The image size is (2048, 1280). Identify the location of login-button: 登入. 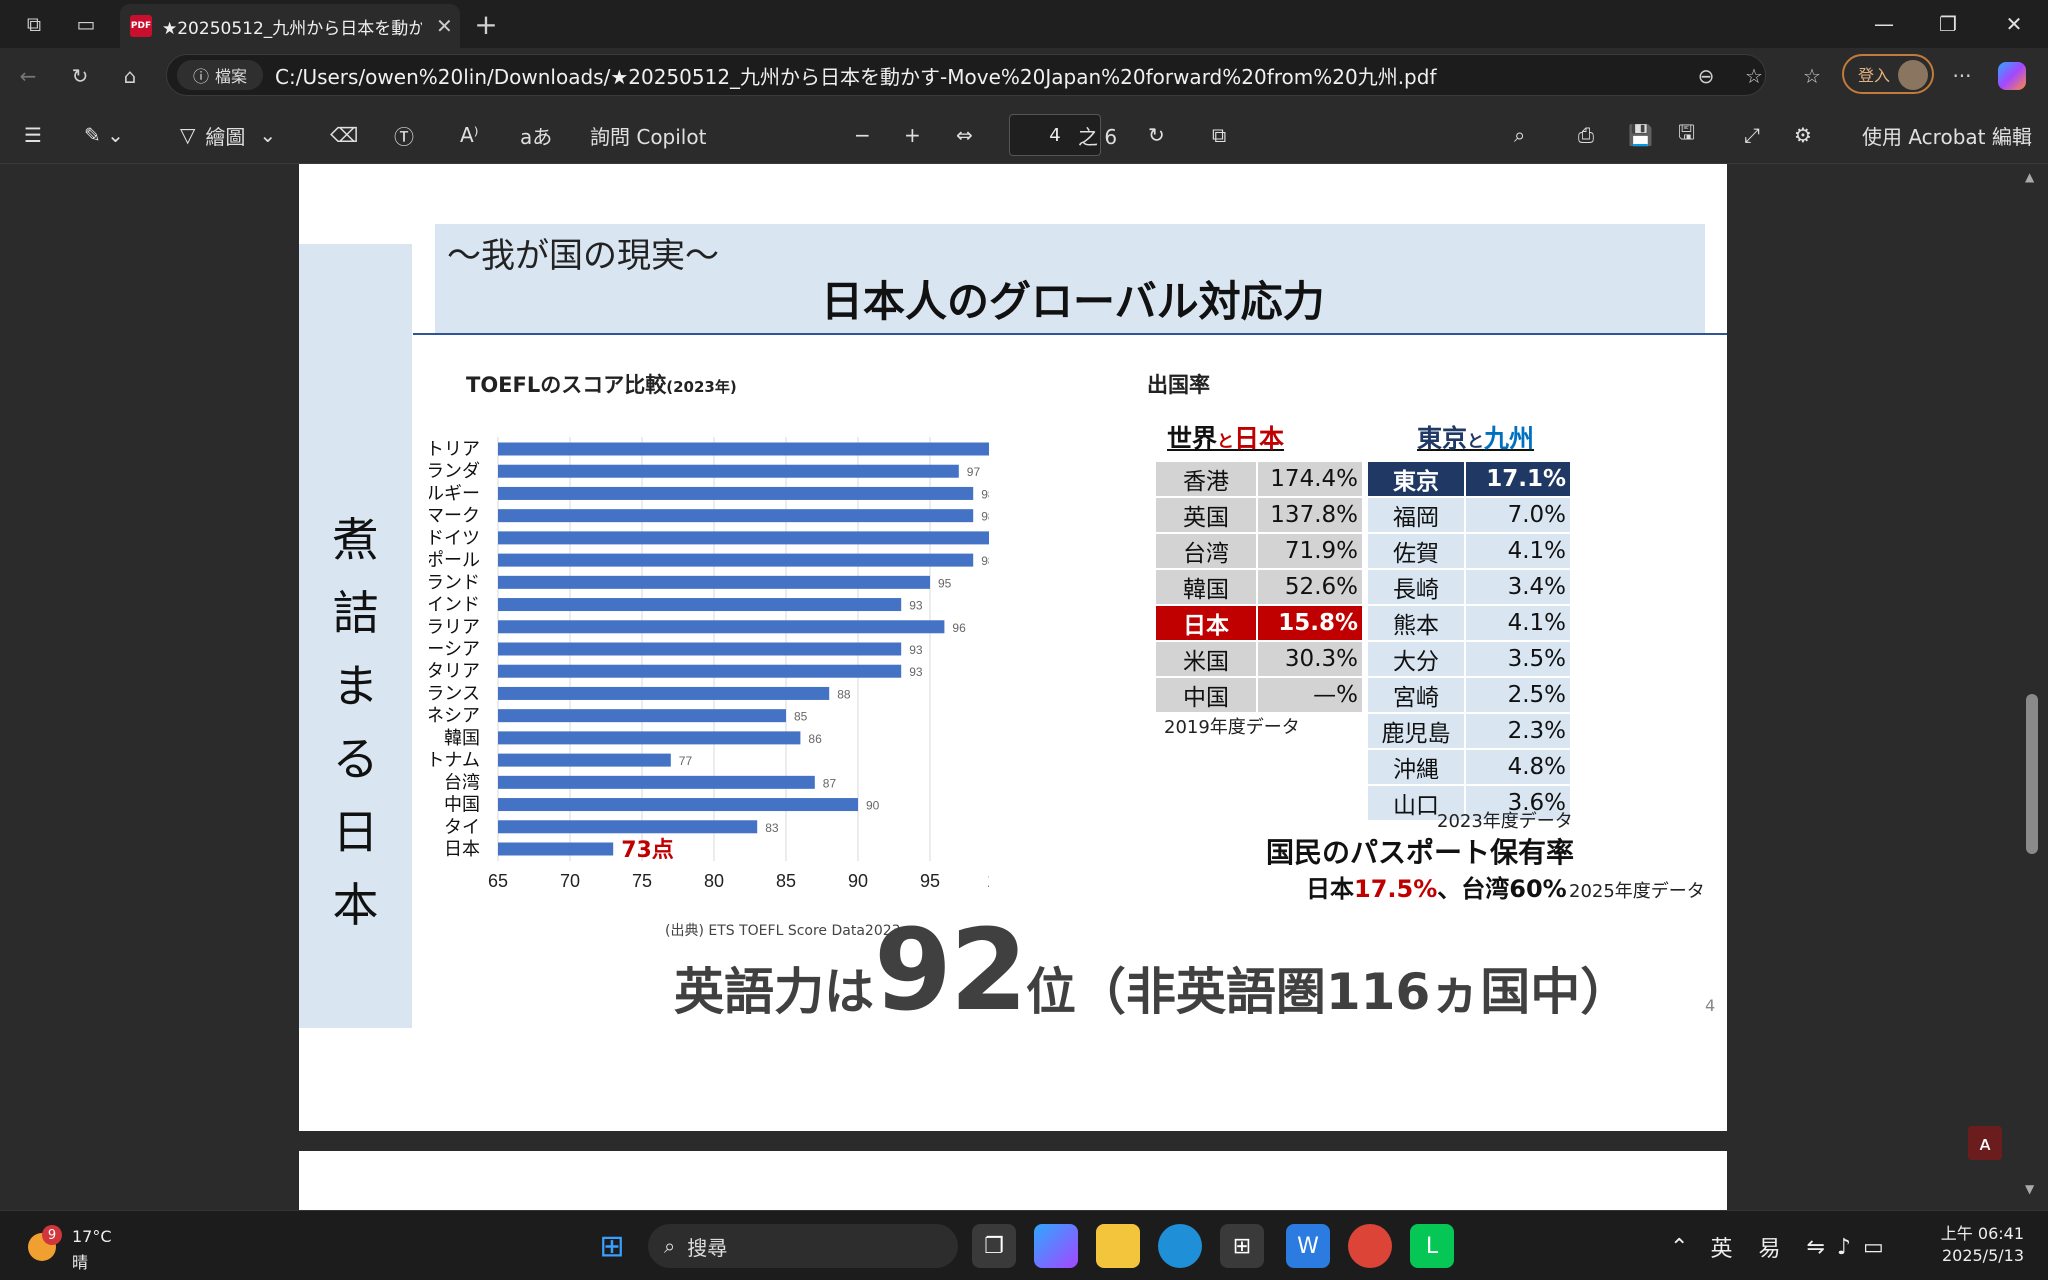
(1888, 74).